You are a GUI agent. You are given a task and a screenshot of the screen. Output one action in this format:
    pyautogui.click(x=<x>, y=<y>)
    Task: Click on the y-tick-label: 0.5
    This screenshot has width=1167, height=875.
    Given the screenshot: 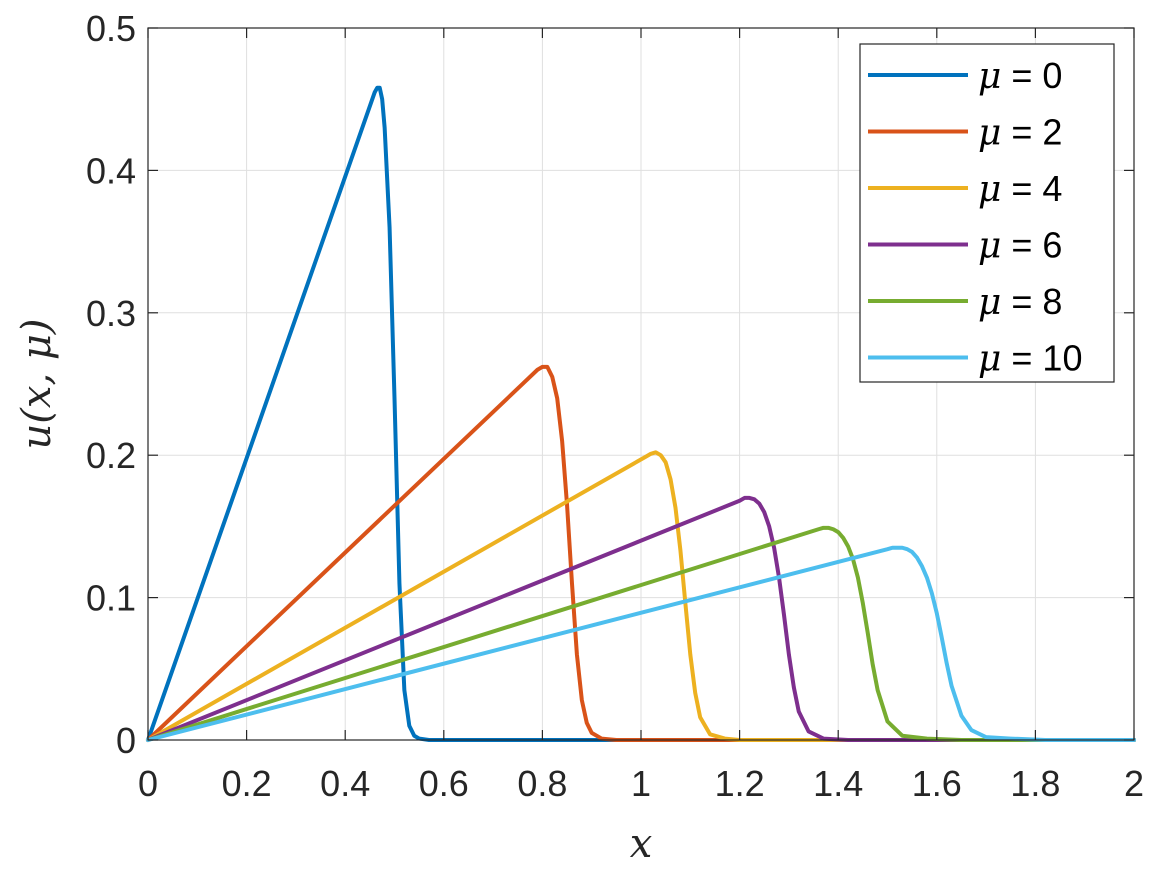 What is the action you would take?
    pyautogui.click(x=111, y=28)
    